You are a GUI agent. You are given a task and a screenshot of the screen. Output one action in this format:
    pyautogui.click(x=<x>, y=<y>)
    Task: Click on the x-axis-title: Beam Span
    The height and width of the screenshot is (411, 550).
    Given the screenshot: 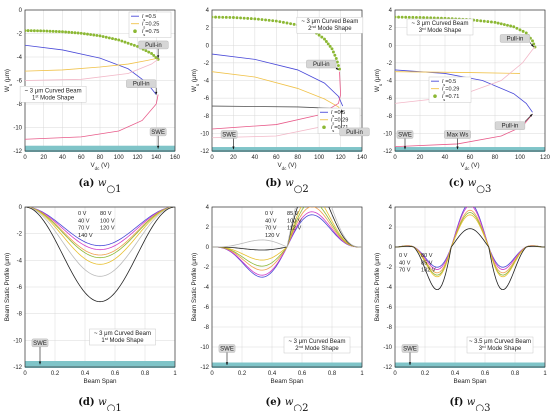 What is the action you would take?
    pyautogui.click(x=470, y=381)
    